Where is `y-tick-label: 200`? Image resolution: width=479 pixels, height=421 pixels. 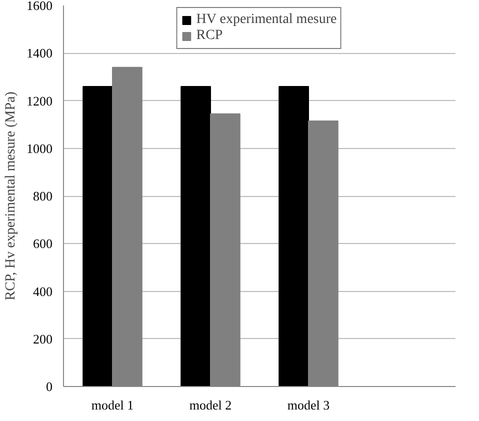 y-tick-label: 200 is located at coordinates (42, 338).